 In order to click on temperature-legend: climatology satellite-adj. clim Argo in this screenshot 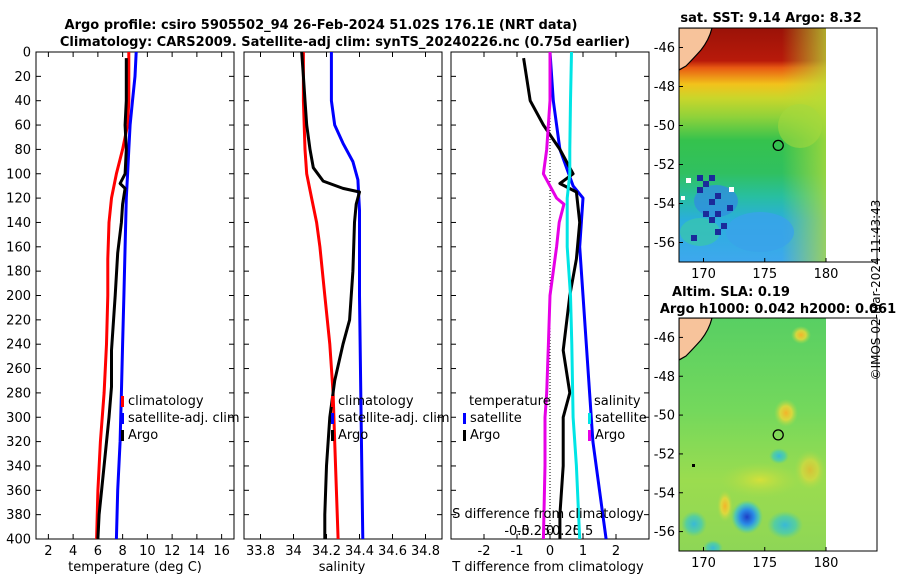, I will do `click(180, 418)`.